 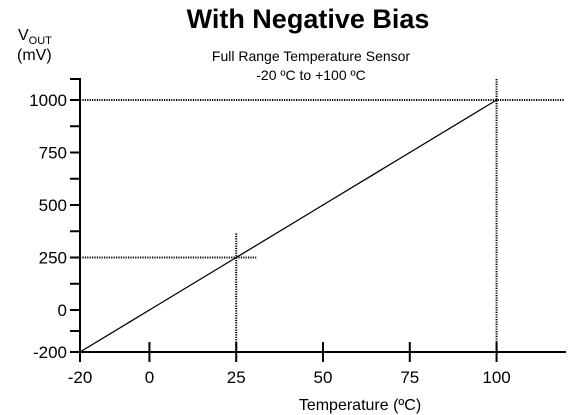 I want to click on chart-subtitle-line-1: Full Range Temperature Sensor, so click(x=311, y=56).